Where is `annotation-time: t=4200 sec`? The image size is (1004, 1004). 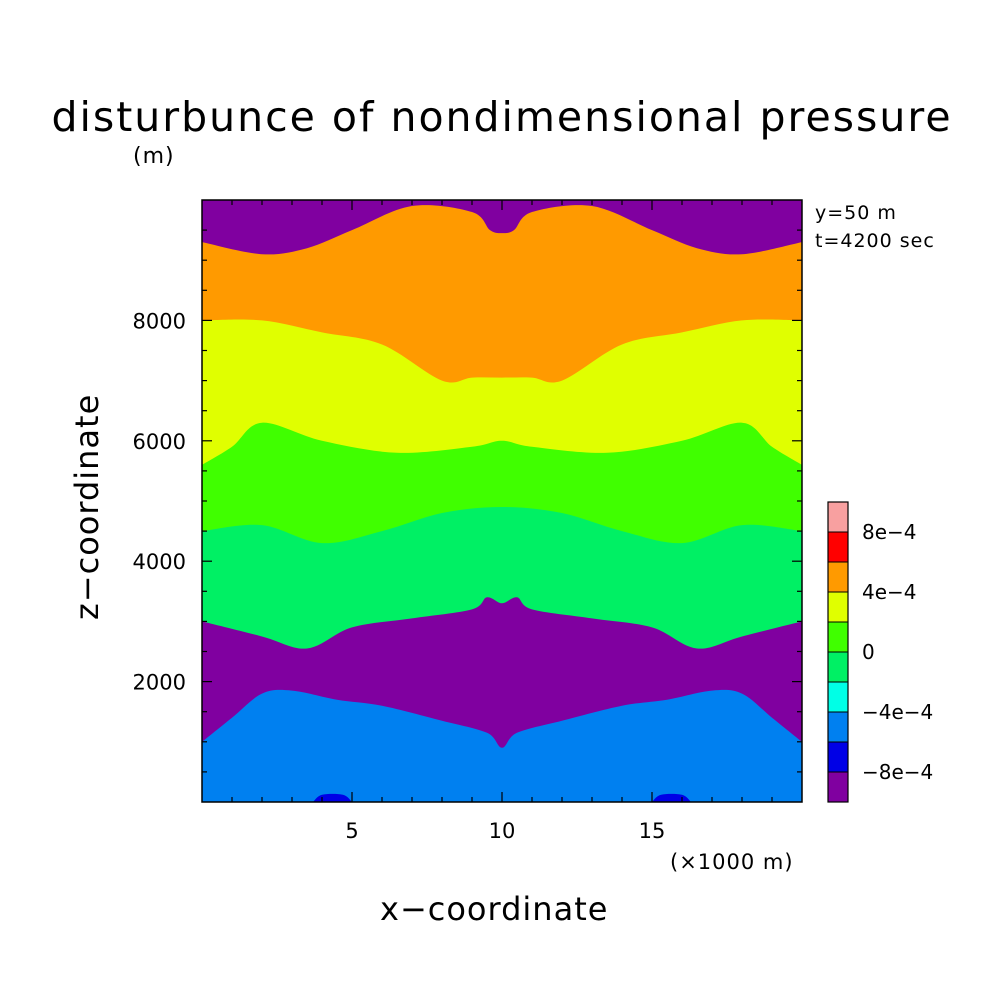 annotation-time: t=4200 sec is located at coordinates (875, 241).